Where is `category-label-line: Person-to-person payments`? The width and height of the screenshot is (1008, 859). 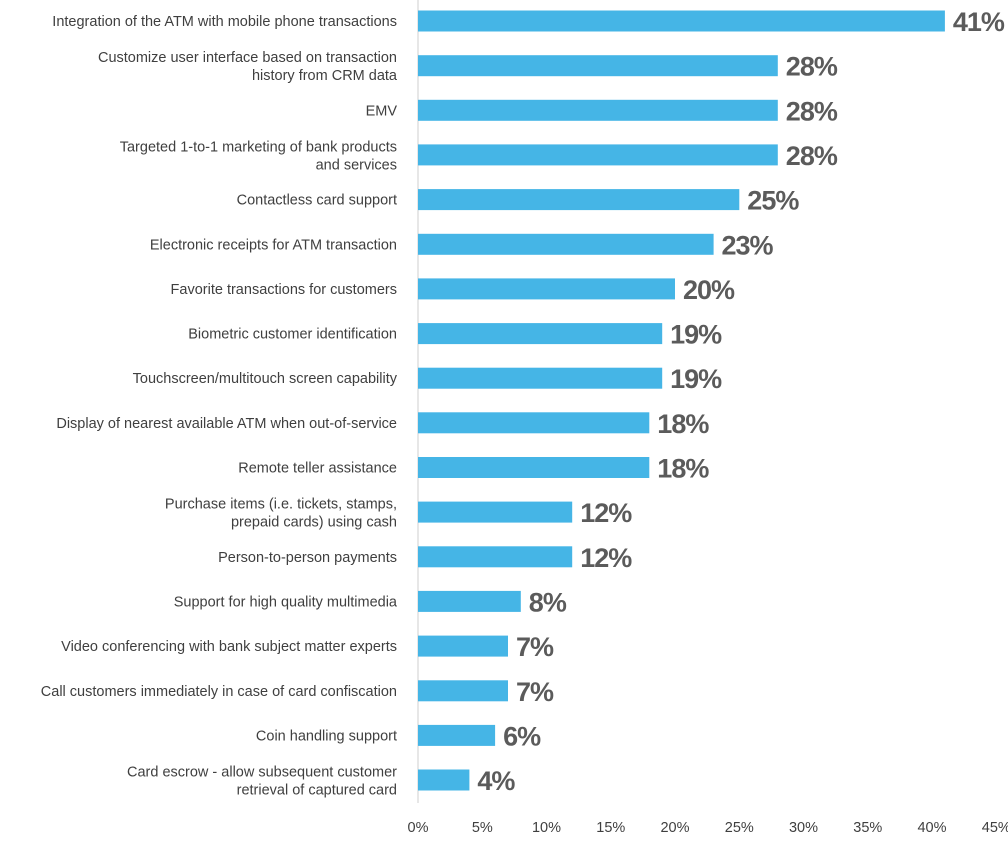 category-label-line: Person-to-person payments is located at coordinates (307, 558).